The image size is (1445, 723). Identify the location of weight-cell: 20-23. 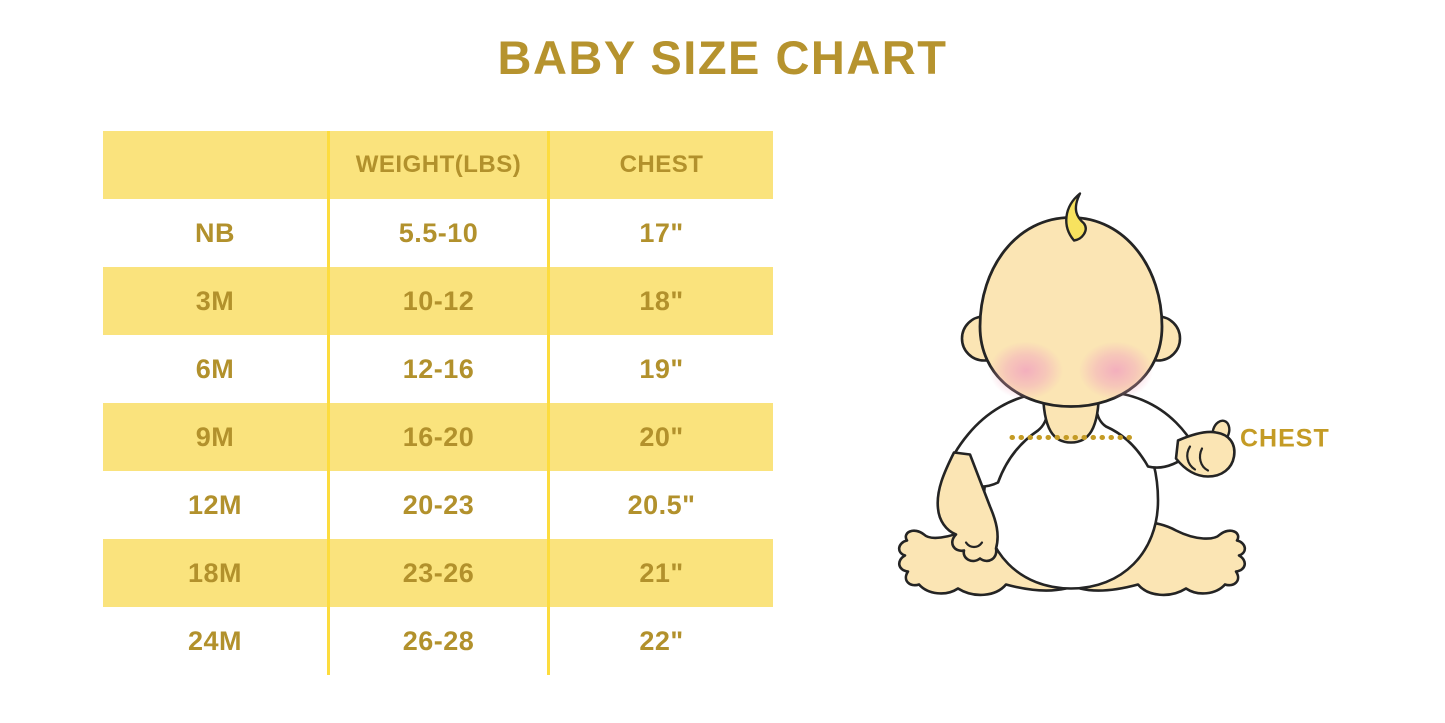
(438, 505).